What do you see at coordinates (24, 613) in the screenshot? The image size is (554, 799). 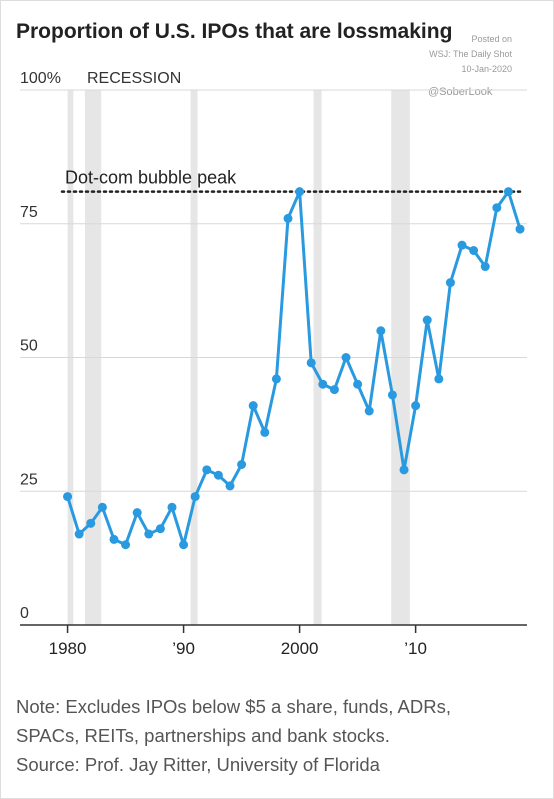 I see `y-tick-label: 0` at bounding box center [24, 613].